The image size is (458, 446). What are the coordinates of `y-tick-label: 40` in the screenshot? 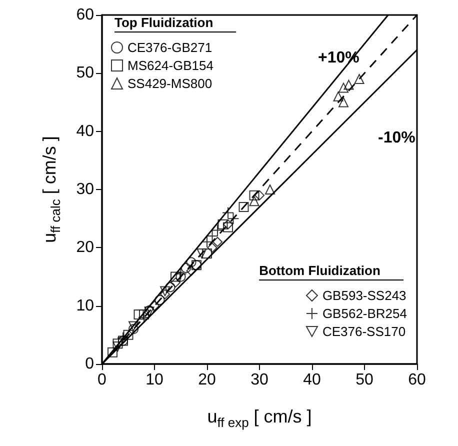 It's located at (85, 131).